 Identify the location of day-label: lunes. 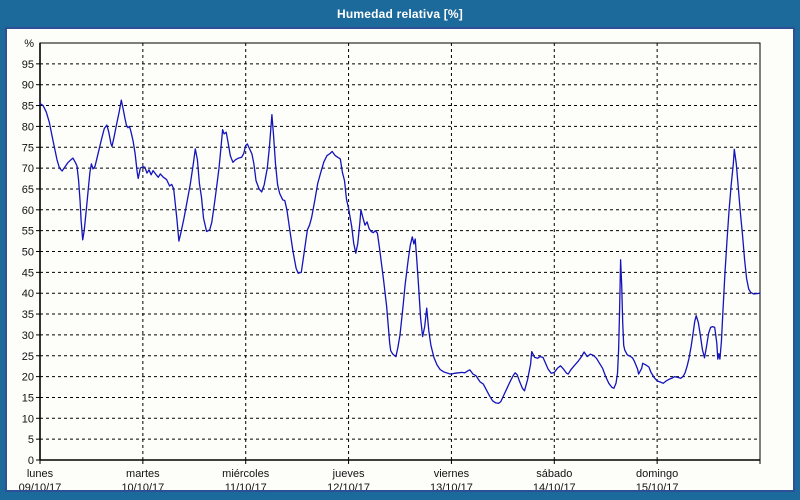
(40, 474).